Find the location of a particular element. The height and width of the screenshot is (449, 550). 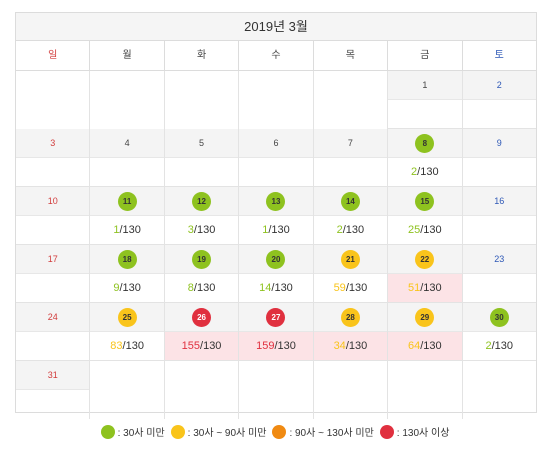

legend-dot-green is located at coordinates (107, 431).